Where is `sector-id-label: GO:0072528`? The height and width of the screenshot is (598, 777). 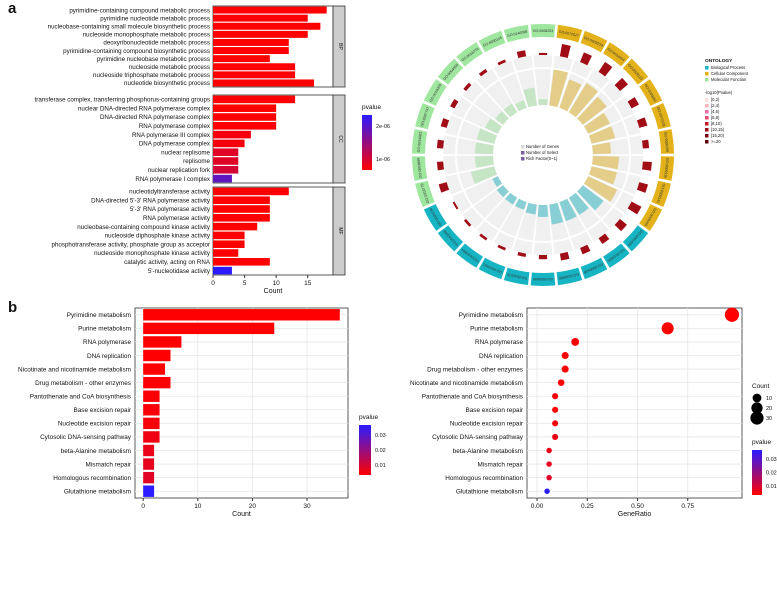 sector-id-label: GO:0072528 is located at coordinates (661, 116).